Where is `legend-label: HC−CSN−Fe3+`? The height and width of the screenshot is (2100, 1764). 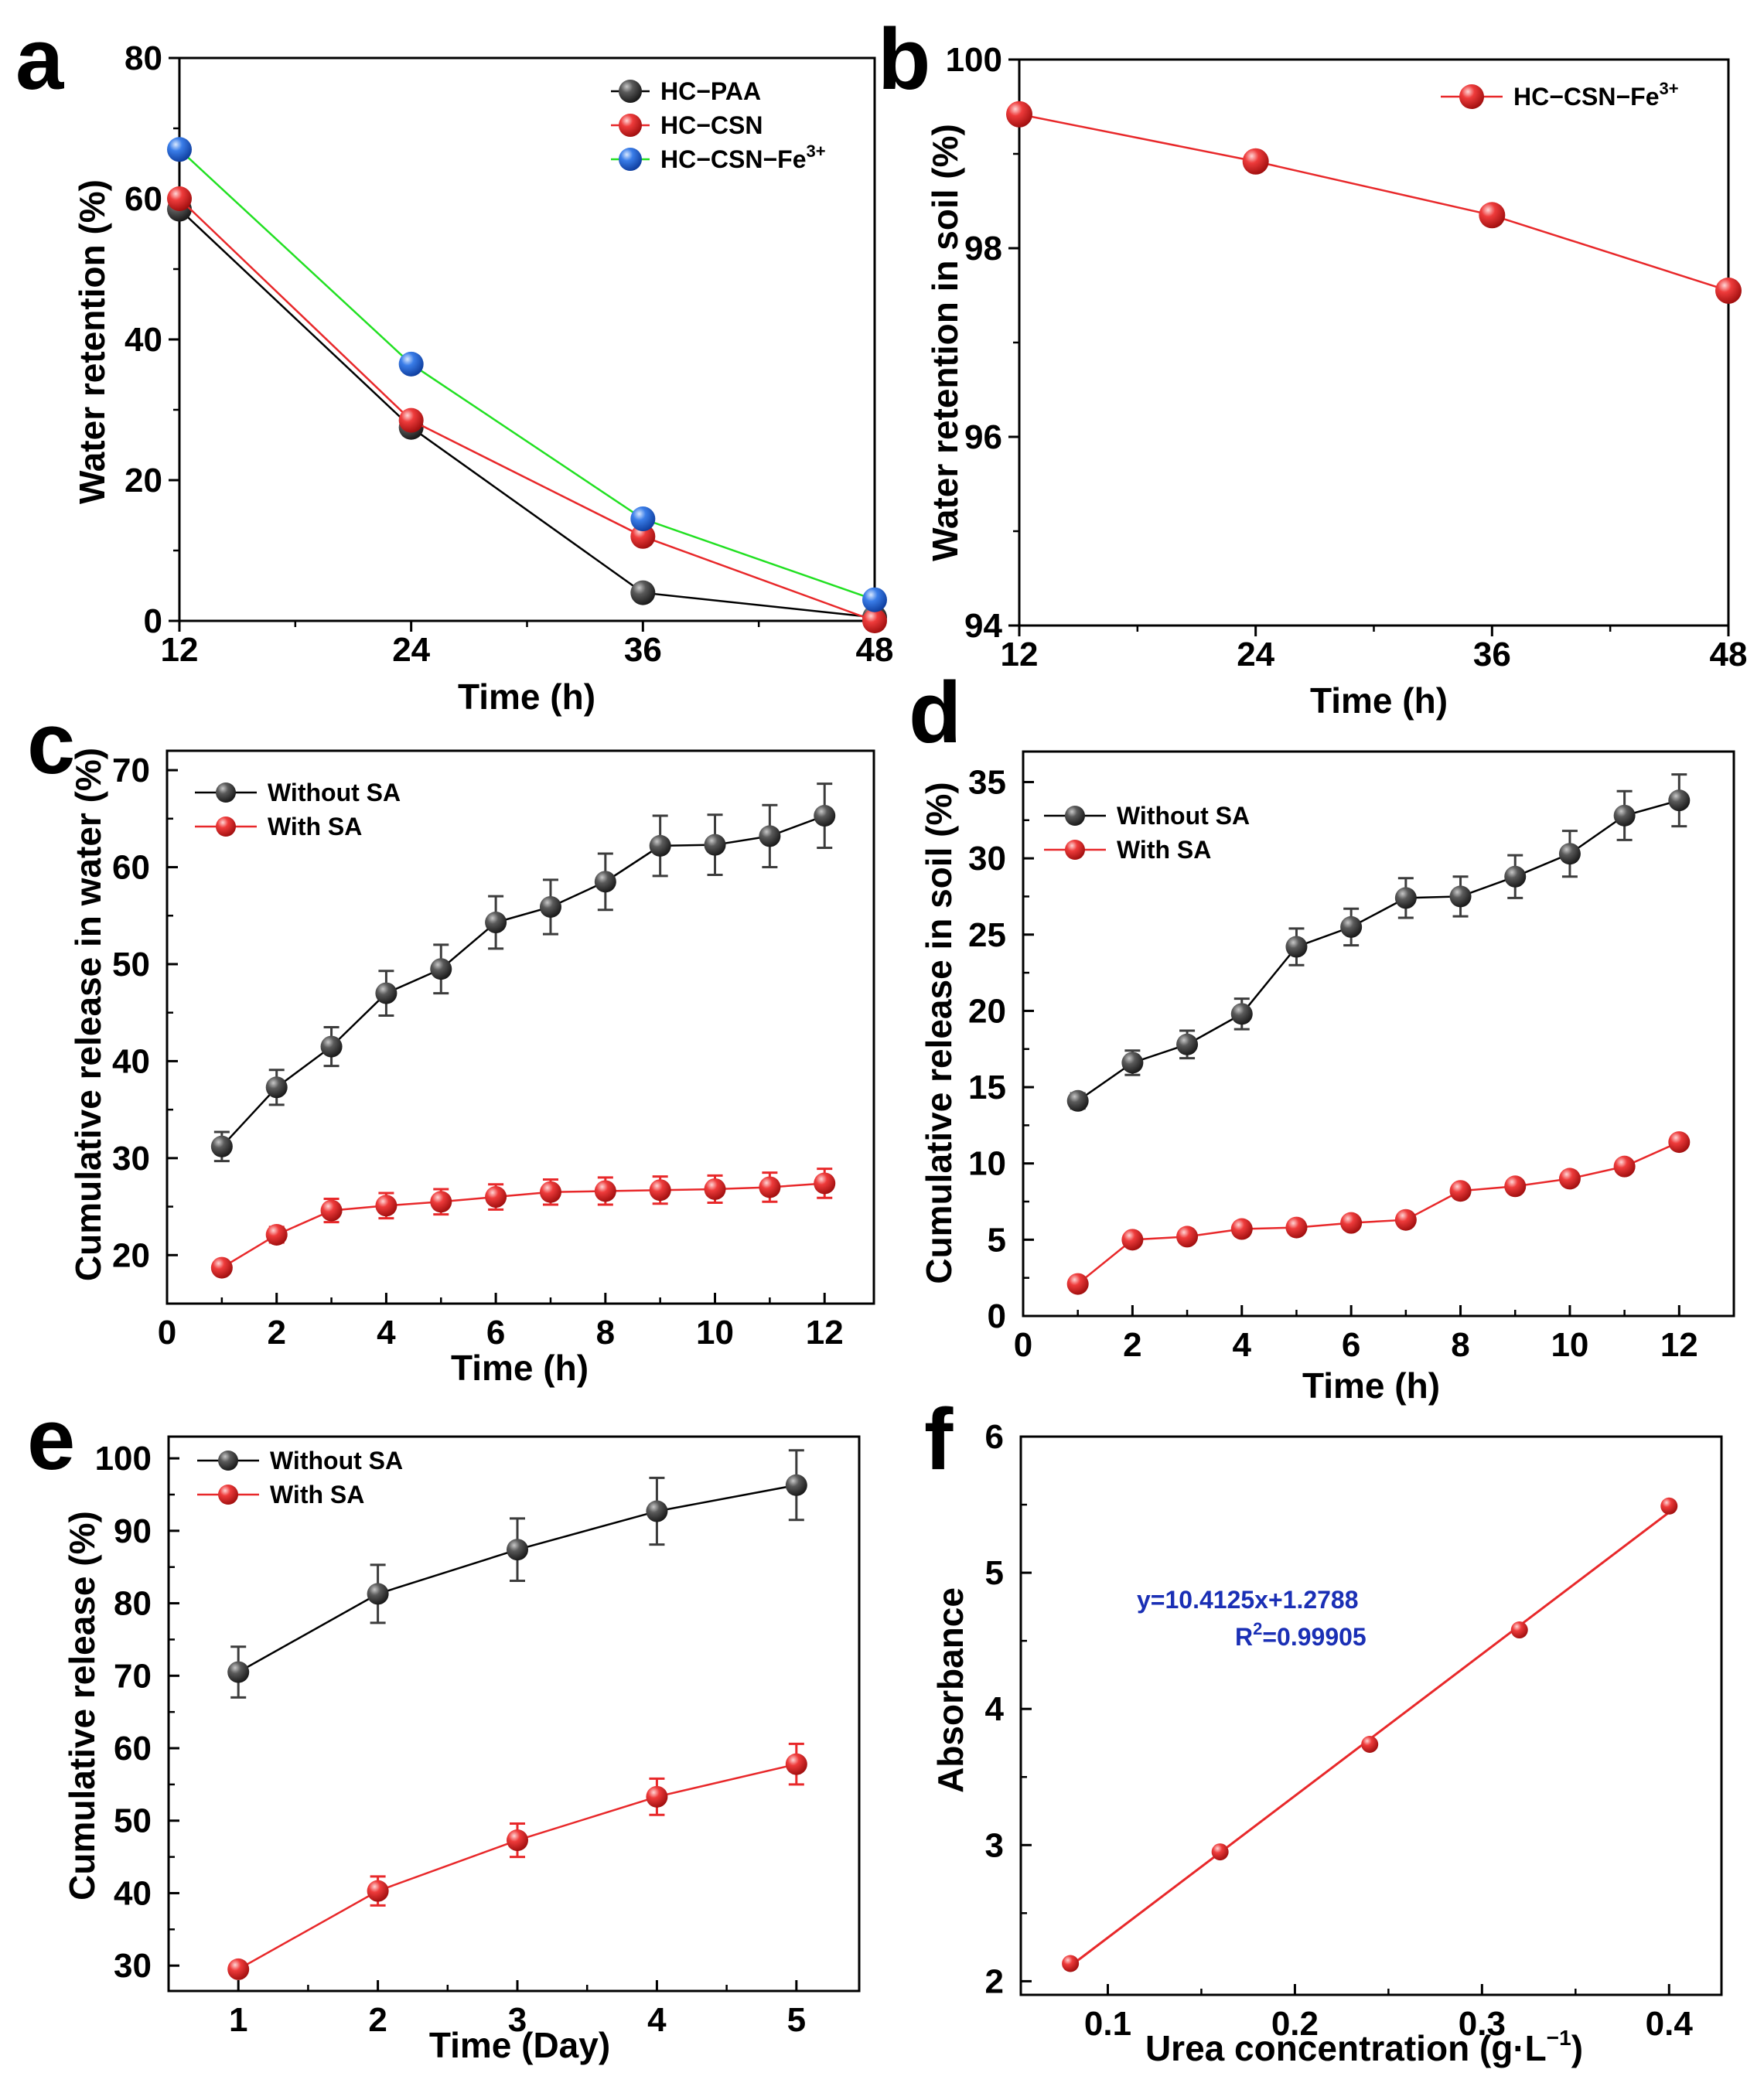 legend-label: HC−CSN−Fe3+ is located at coordinates (1596, 95).